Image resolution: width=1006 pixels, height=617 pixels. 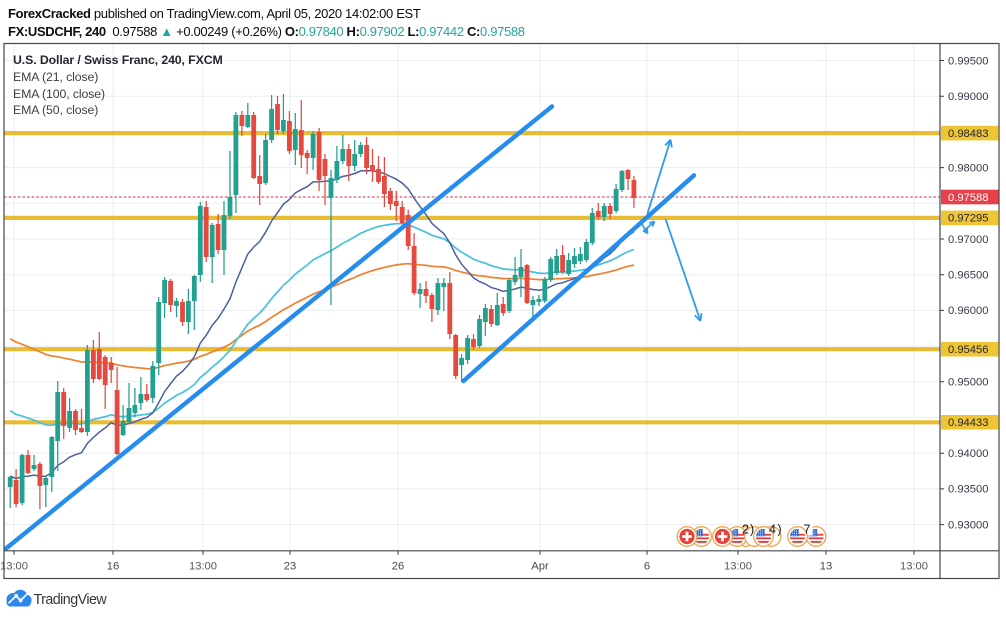 What do you see at coordinates (968, 525) in the screenshot?
I see `svg-text: 0.93000` at bounding box center [968, 525].